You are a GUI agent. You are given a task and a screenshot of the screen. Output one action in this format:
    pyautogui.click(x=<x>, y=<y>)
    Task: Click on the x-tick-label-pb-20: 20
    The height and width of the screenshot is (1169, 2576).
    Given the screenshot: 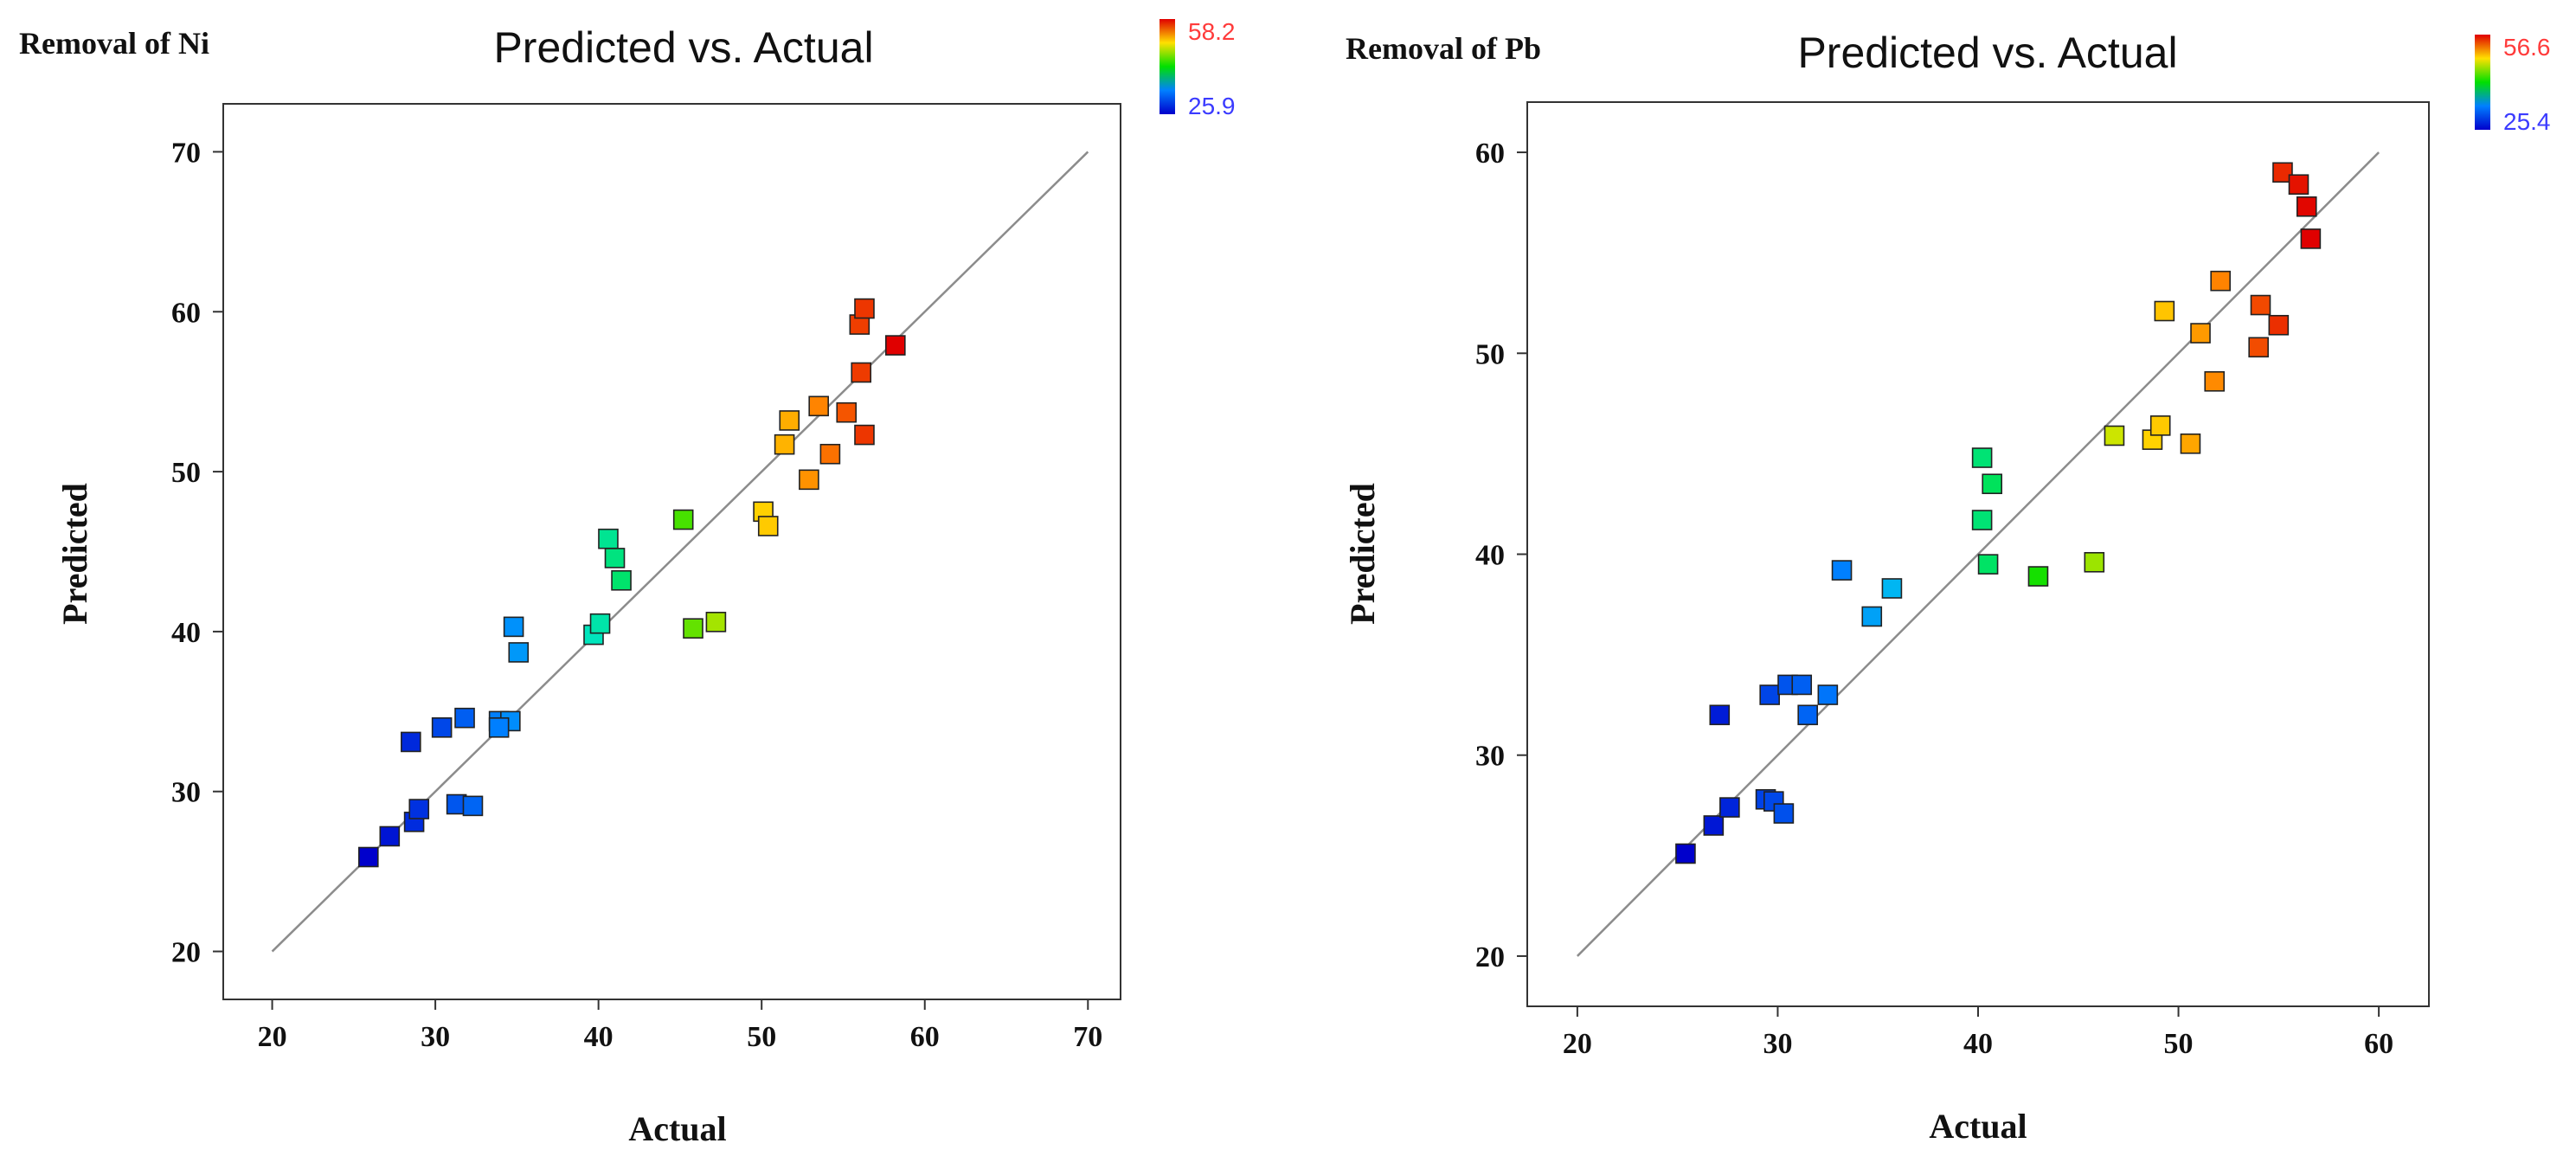 What is the action you would take?
    pyautogui.click(x=1578, y=1044)
    